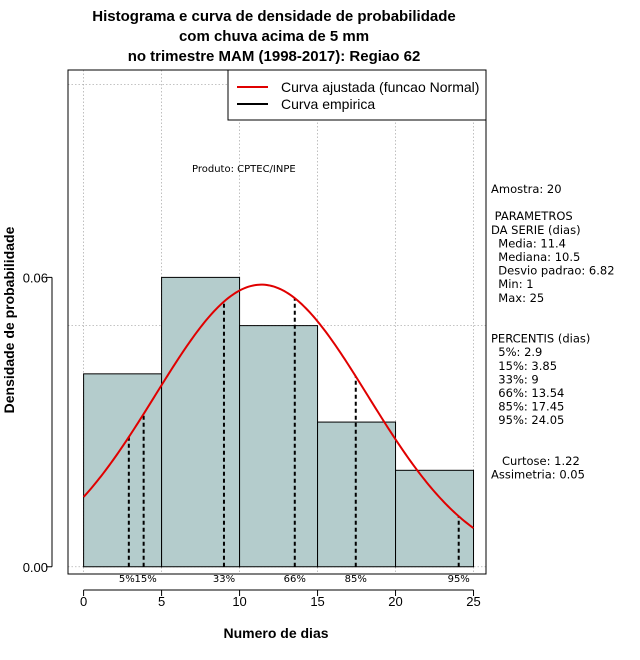 This screenshot has width=640, height=660. I want to click on stats-line: Mediana: 10.5, so click(535, 257).